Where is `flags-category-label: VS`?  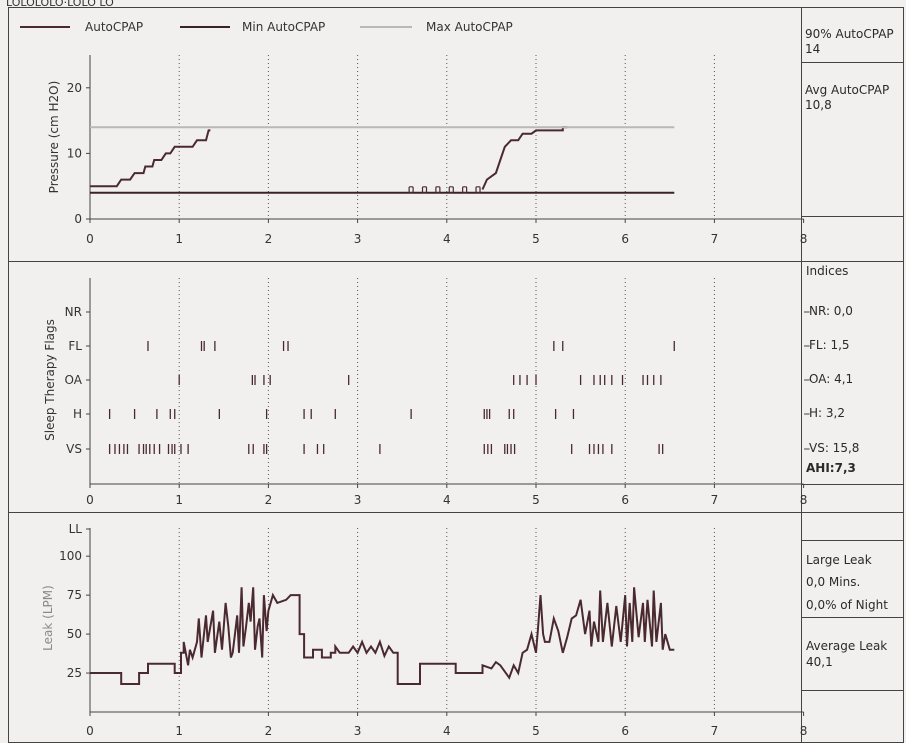 flags-category-label: VS is located at coordinates (74, 449).